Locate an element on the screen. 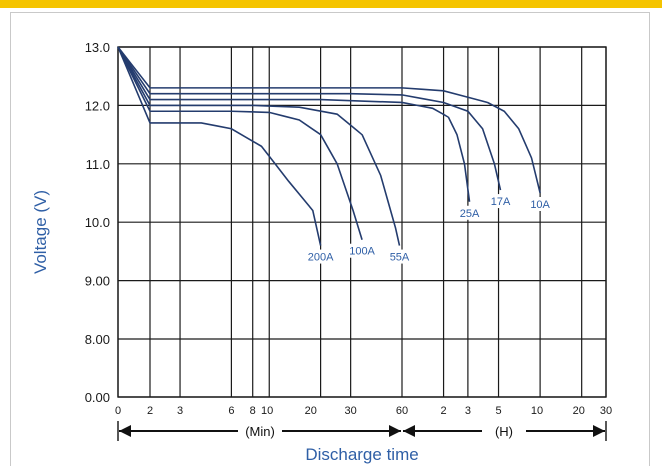 Image resolution: width=662 pixels, height=468 pixels. range-hours-arrow-right is located at coordinates (599, 431).